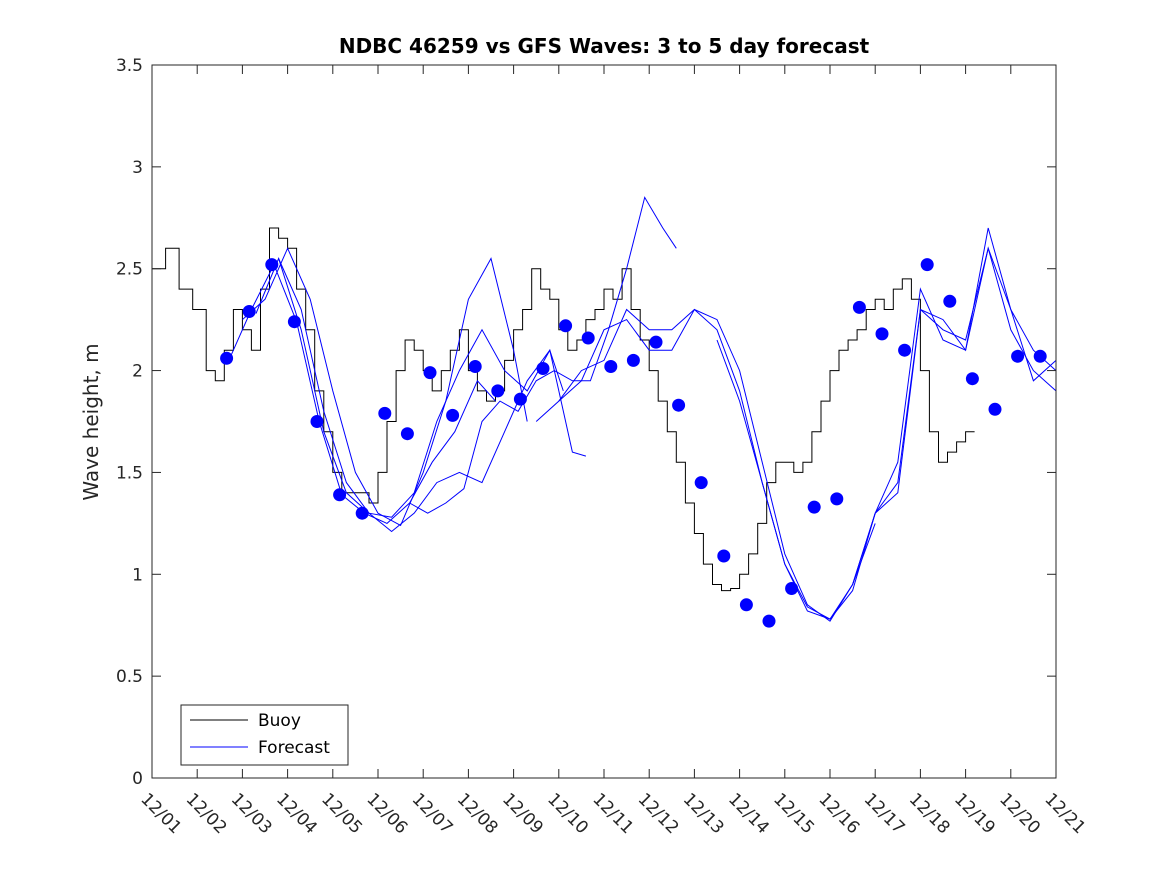  Describe the element at coordinates (341, 813) in the screenshot. I see `x-tick-label: 12/05` at that location.